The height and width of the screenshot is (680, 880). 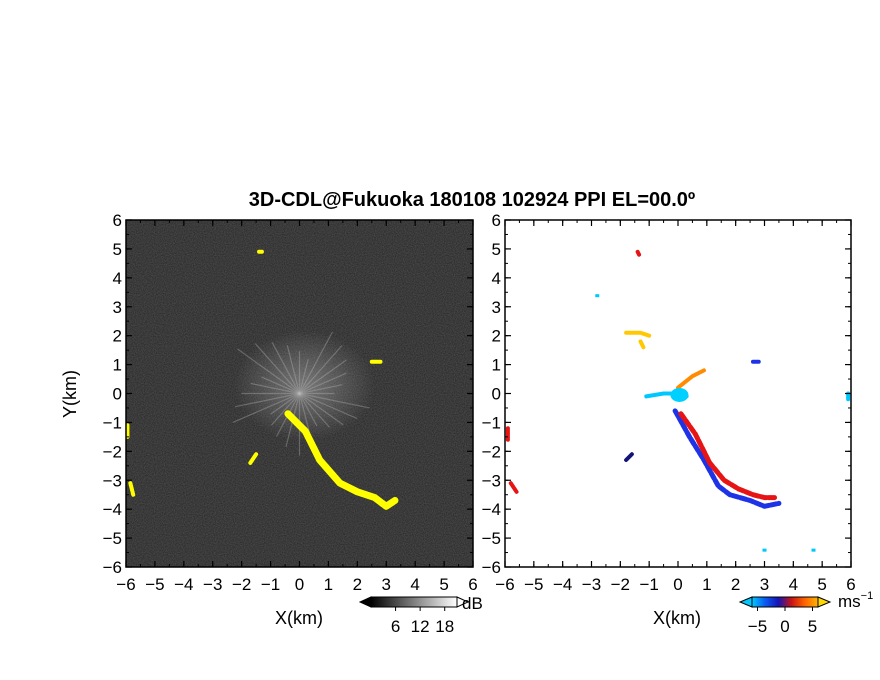 I want to click on x-axis-label-left: X(km), so click(x=299, y=618).